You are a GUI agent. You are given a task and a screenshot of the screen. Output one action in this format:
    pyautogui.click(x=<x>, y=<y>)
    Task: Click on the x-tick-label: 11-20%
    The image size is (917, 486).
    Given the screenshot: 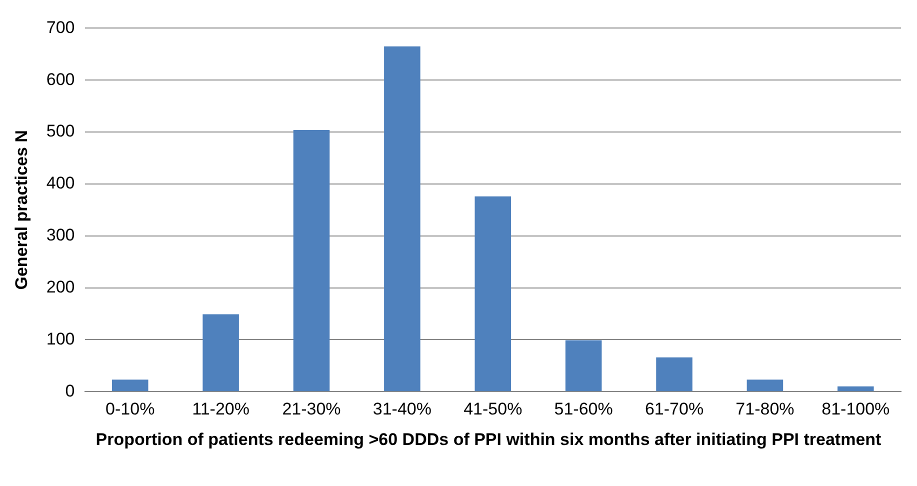 What is the action you would take?
    pyautogui.click(x=221, y=408)
    